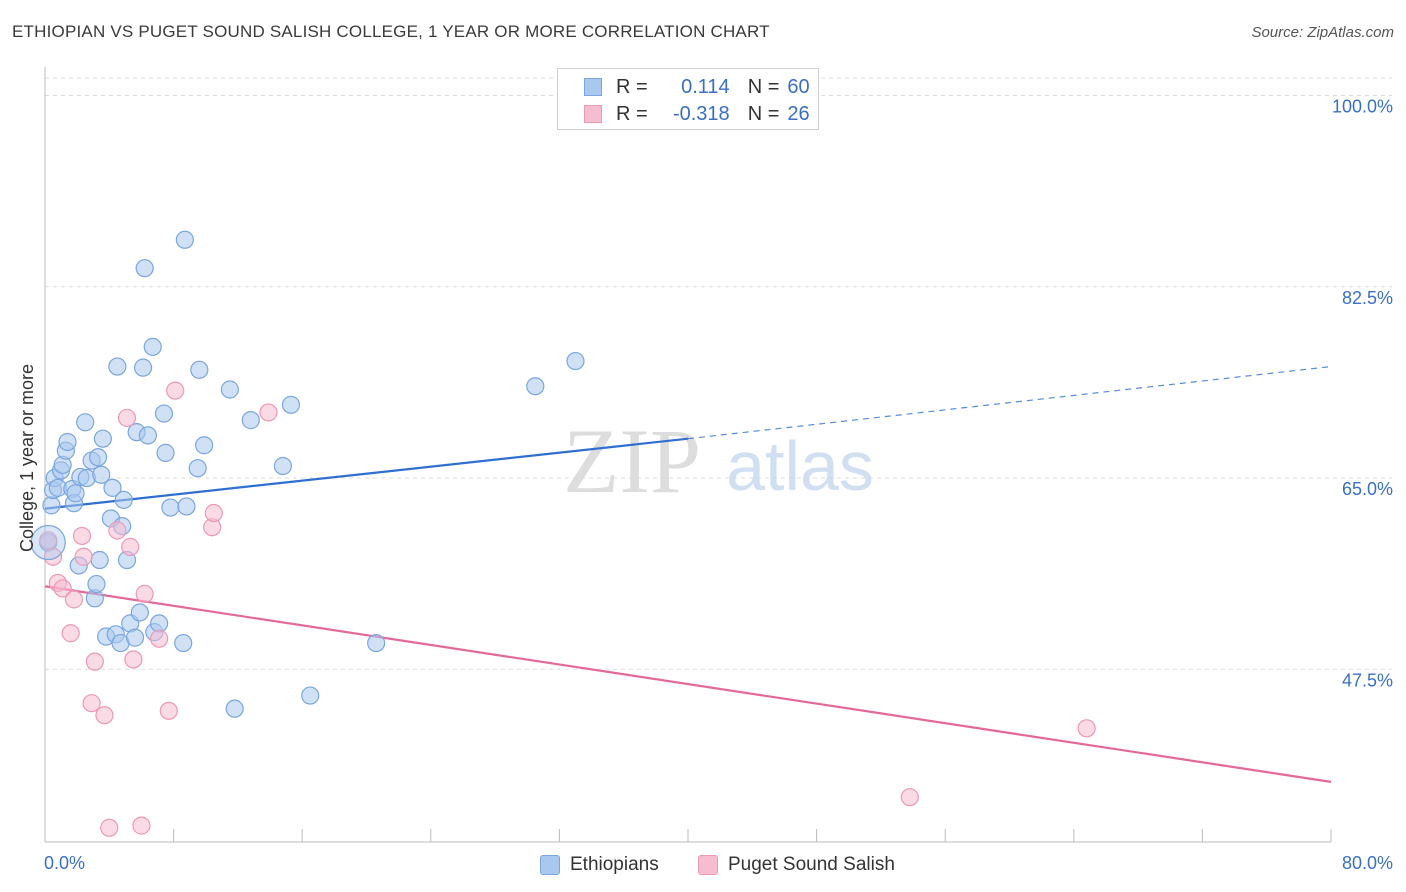 This screenshot has height=892, width=1406. I want to click on ethiopians-trend-line, so click(366, 473).